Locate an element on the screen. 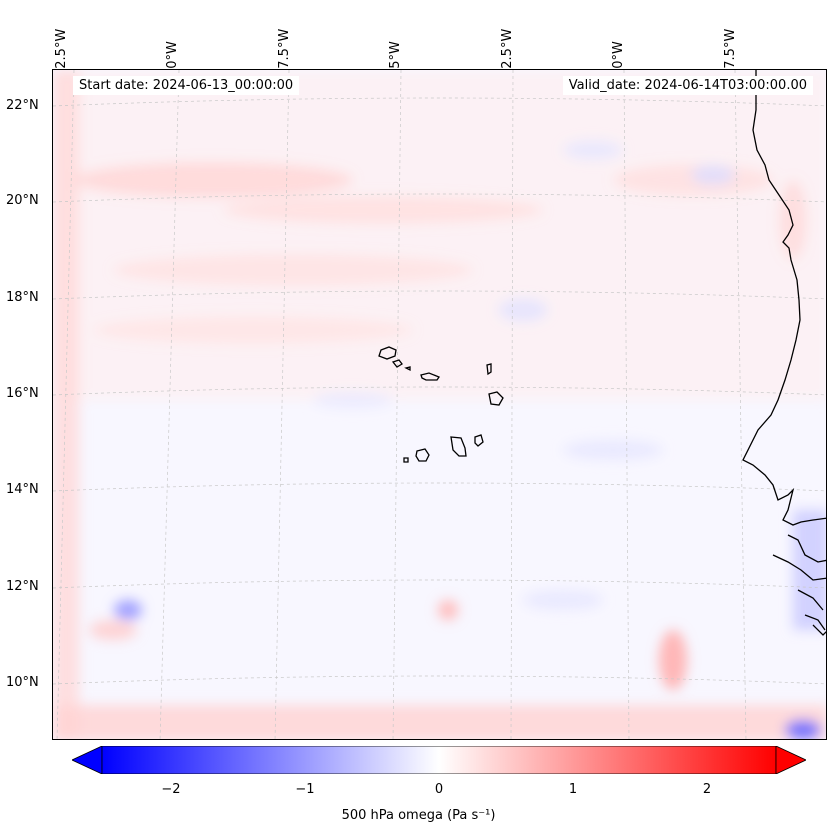  colorbar-tick-label: 1 is located at coordinates (573, 789).